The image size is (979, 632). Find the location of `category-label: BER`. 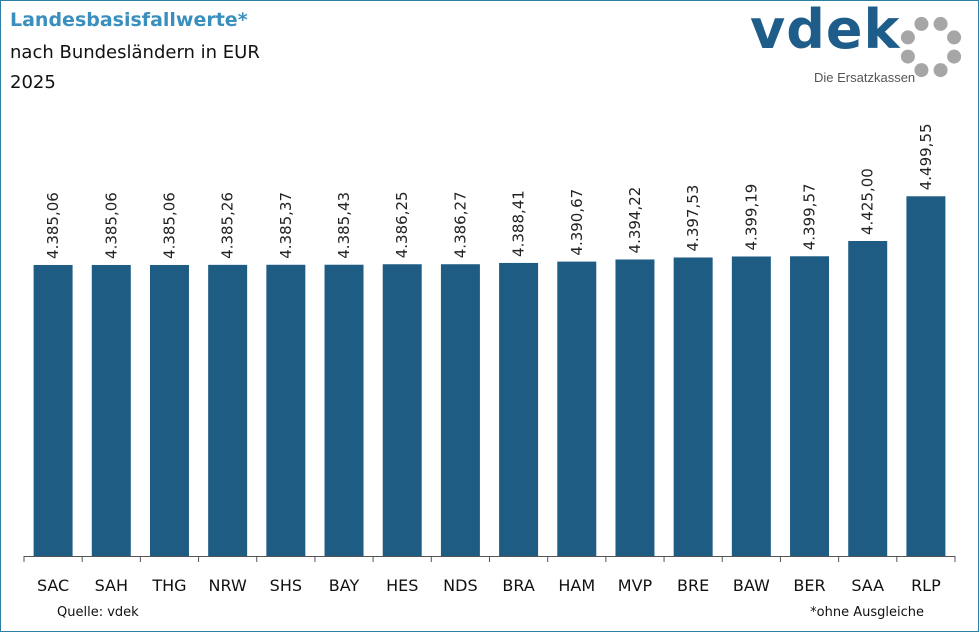

category-label: BER is located at coordinates (809, 585).